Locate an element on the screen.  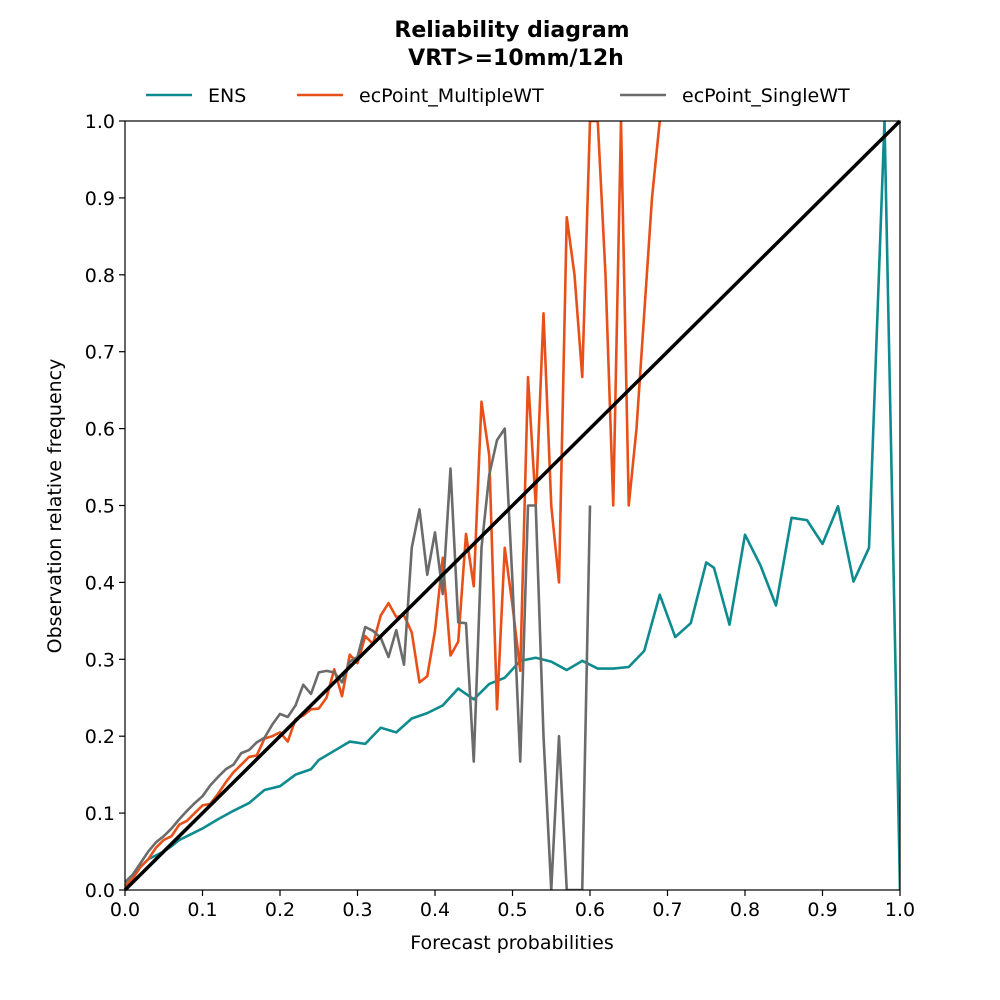
chart-title: Reliability diagram is located at coordinates (511, 30).